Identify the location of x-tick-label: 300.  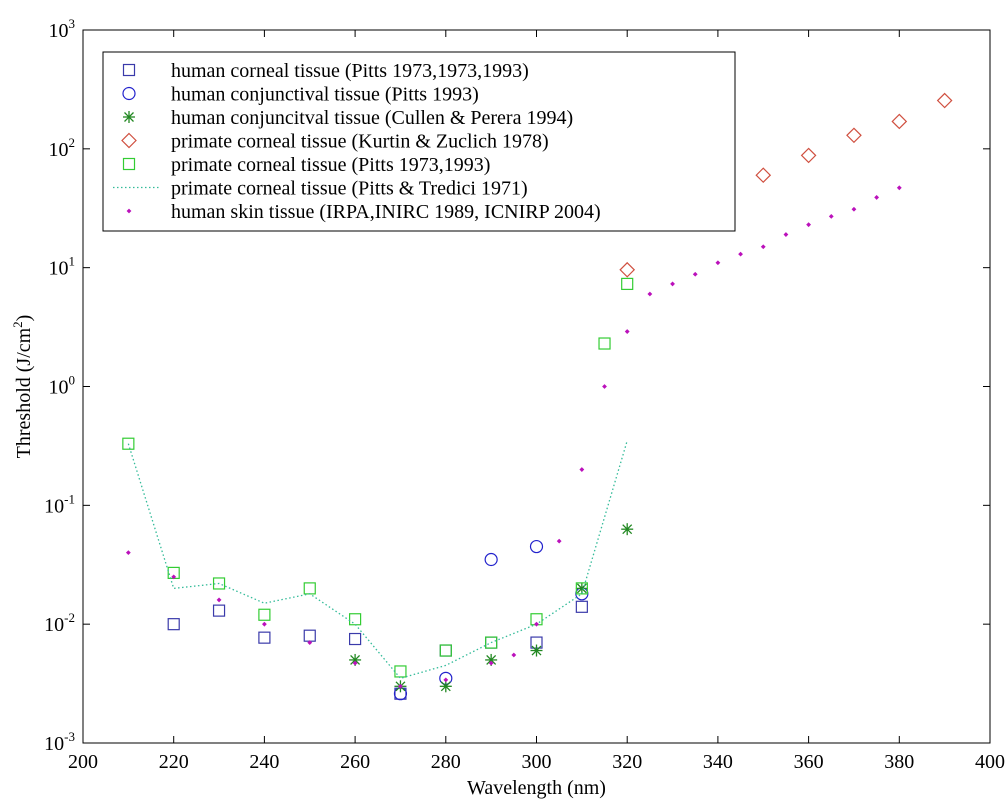
(537, 762).